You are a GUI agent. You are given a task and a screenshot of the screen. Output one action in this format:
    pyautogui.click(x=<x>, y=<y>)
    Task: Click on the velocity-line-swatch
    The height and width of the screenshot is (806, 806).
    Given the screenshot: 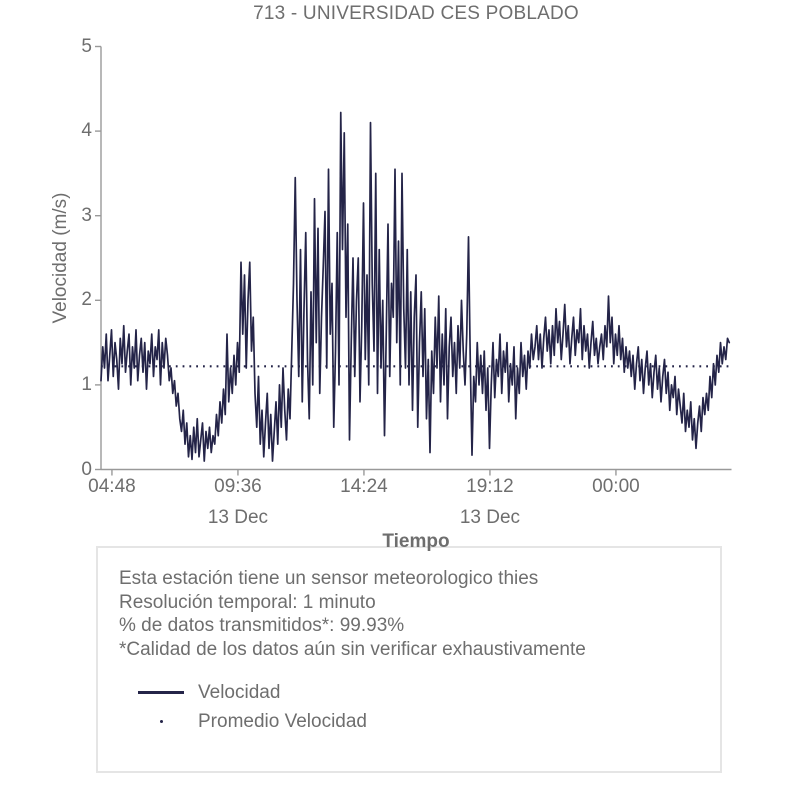 What is the action you would take?
    pyautogui.click(x=161, y=692)
    